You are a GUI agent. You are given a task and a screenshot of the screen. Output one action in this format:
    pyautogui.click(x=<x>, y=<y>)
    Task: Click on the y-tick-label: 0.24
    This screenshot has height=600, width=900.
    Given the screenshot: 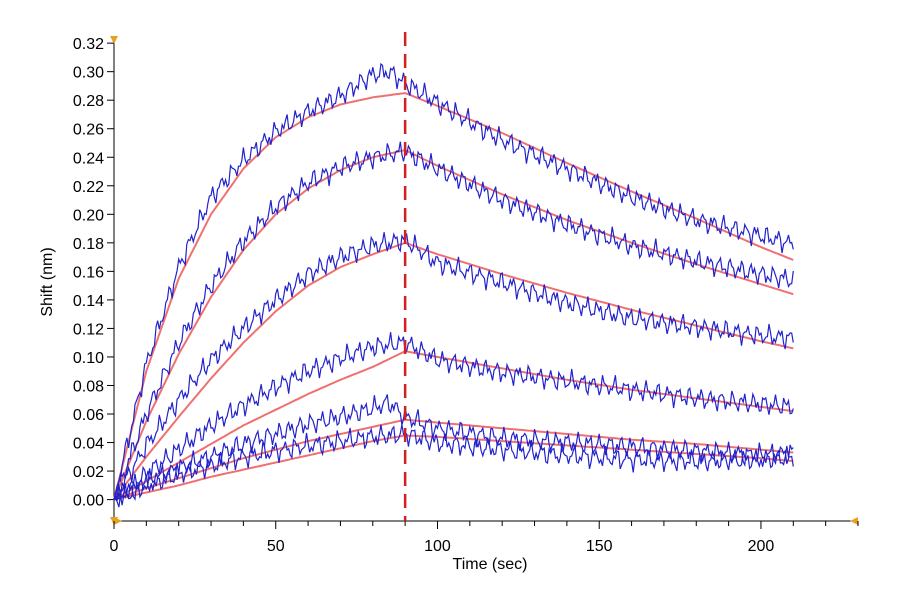 What is the action you would take?
    pyautogui.click(x=88, y=158)
    